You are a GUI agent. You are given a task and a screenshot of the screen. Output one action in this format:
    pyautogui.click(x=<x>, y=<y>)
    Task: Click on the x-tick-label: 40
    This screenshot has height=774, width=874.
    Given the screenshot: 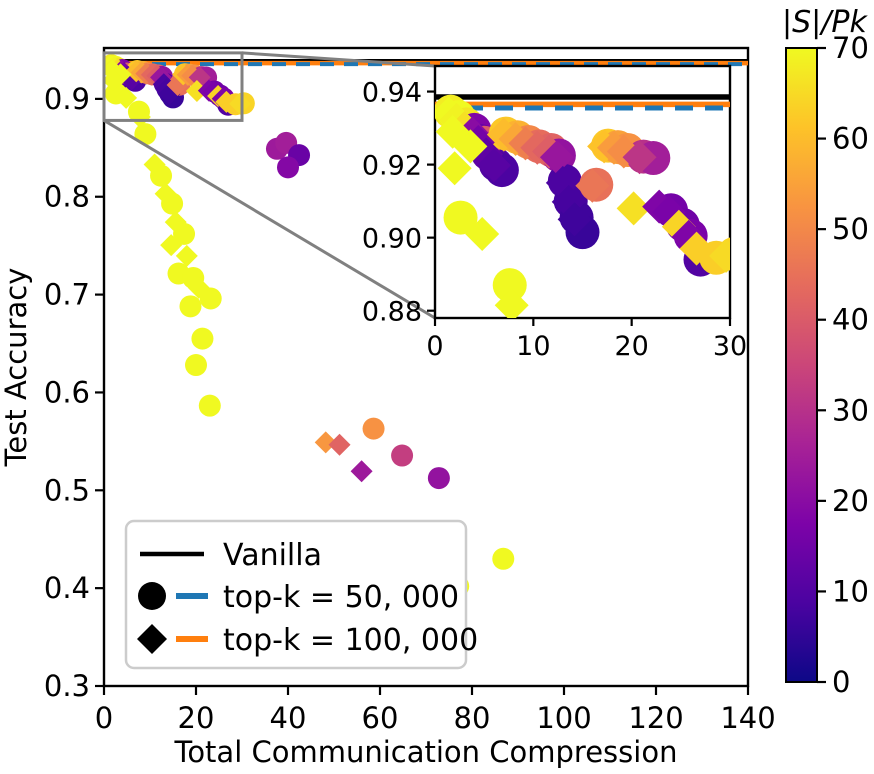 What is the action you would take?
    pyautogui.click(x=288, y=718)
    